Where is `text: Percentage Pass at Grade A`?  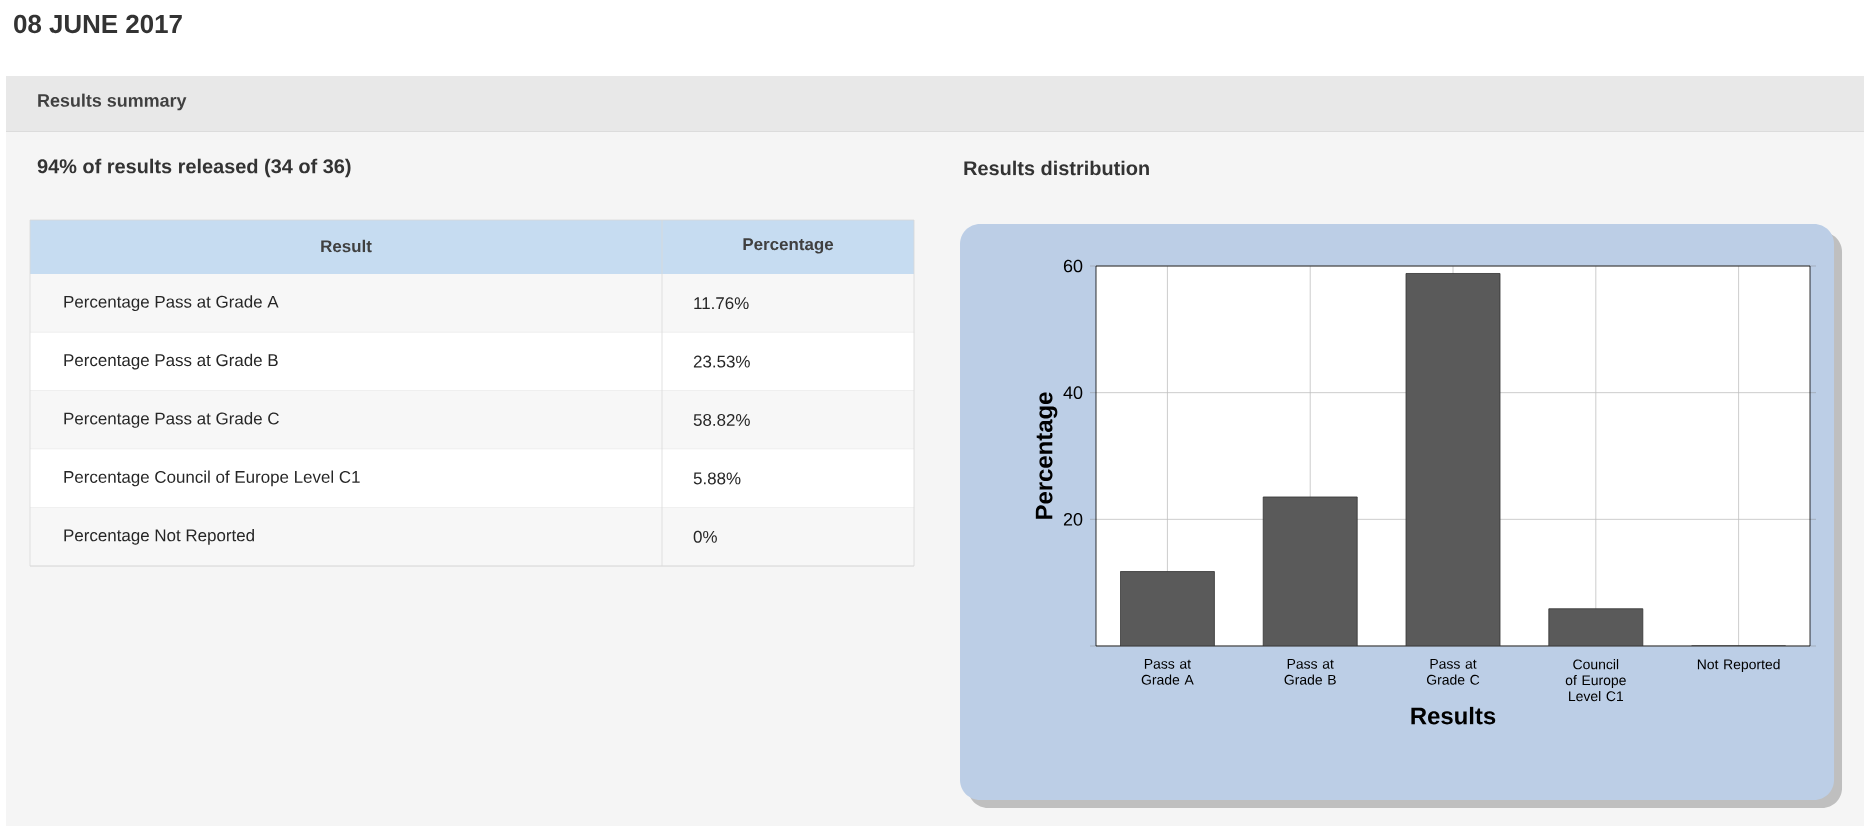
text: Percentage Pass at Grade A is located at coordinates (171, 303).